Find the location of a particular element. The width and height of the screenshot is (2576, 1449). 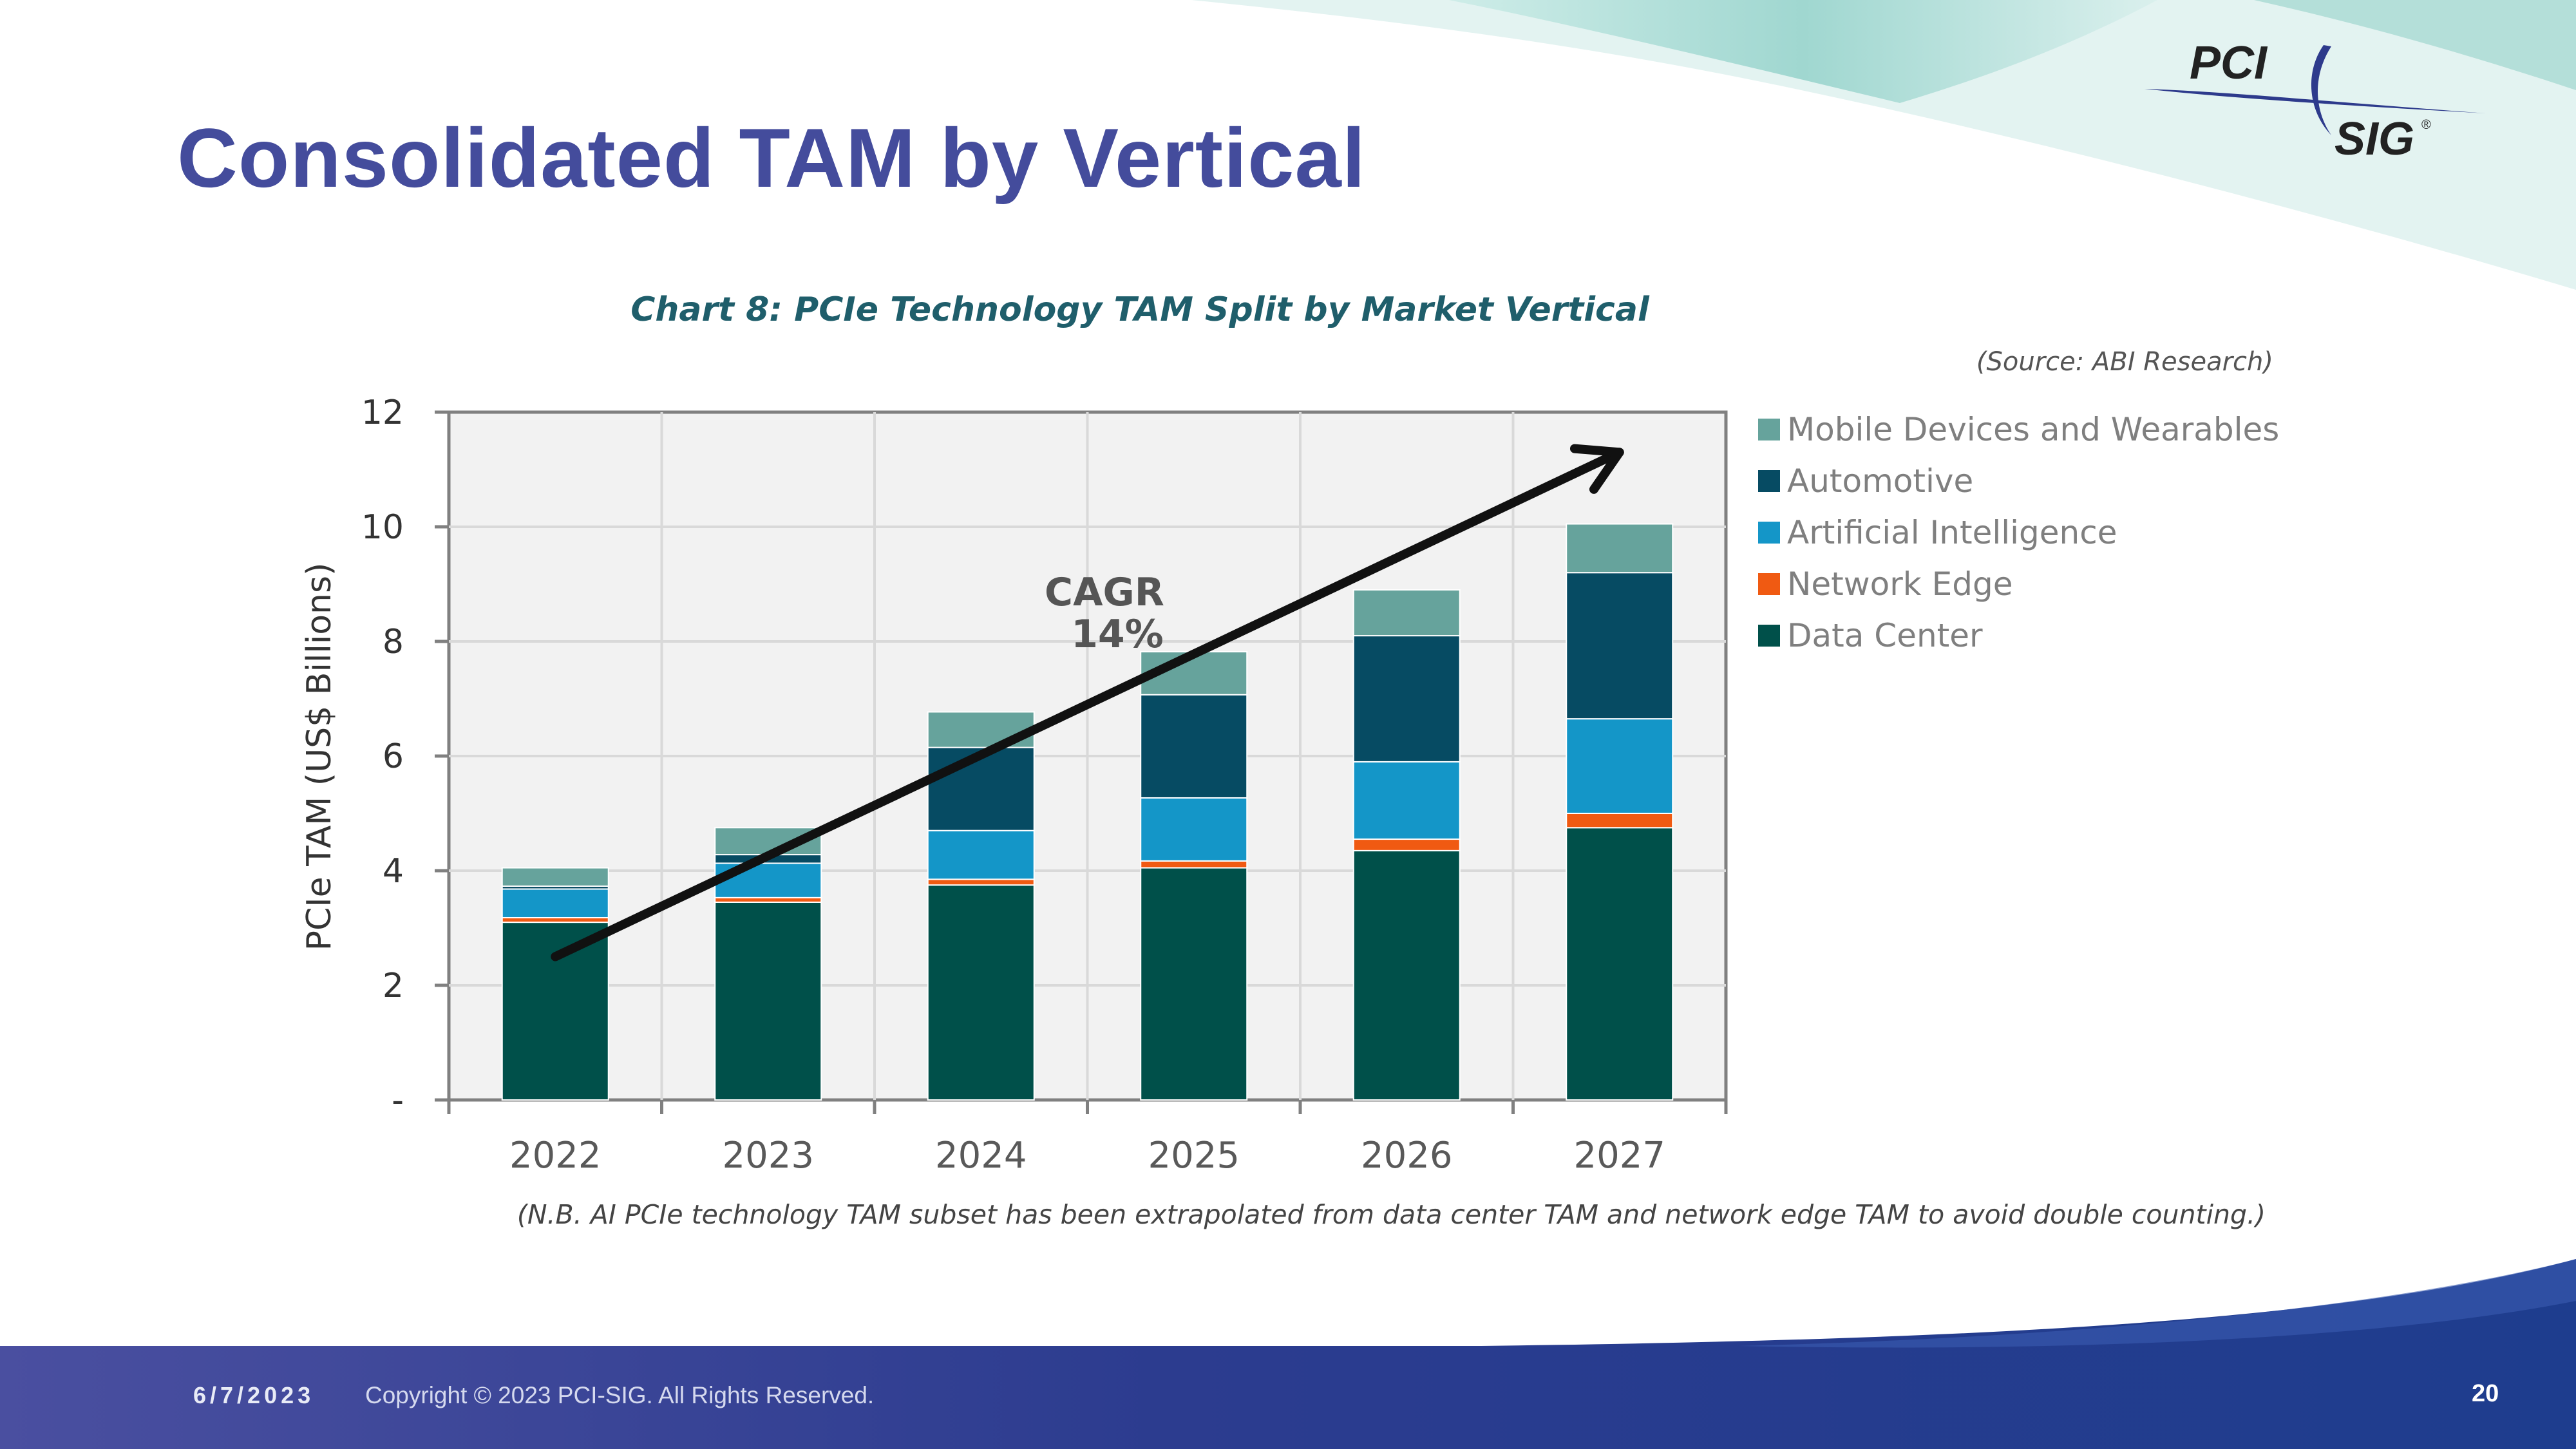

x-tick-label-2025: 2025 is located at coordinates (1194, 1156).